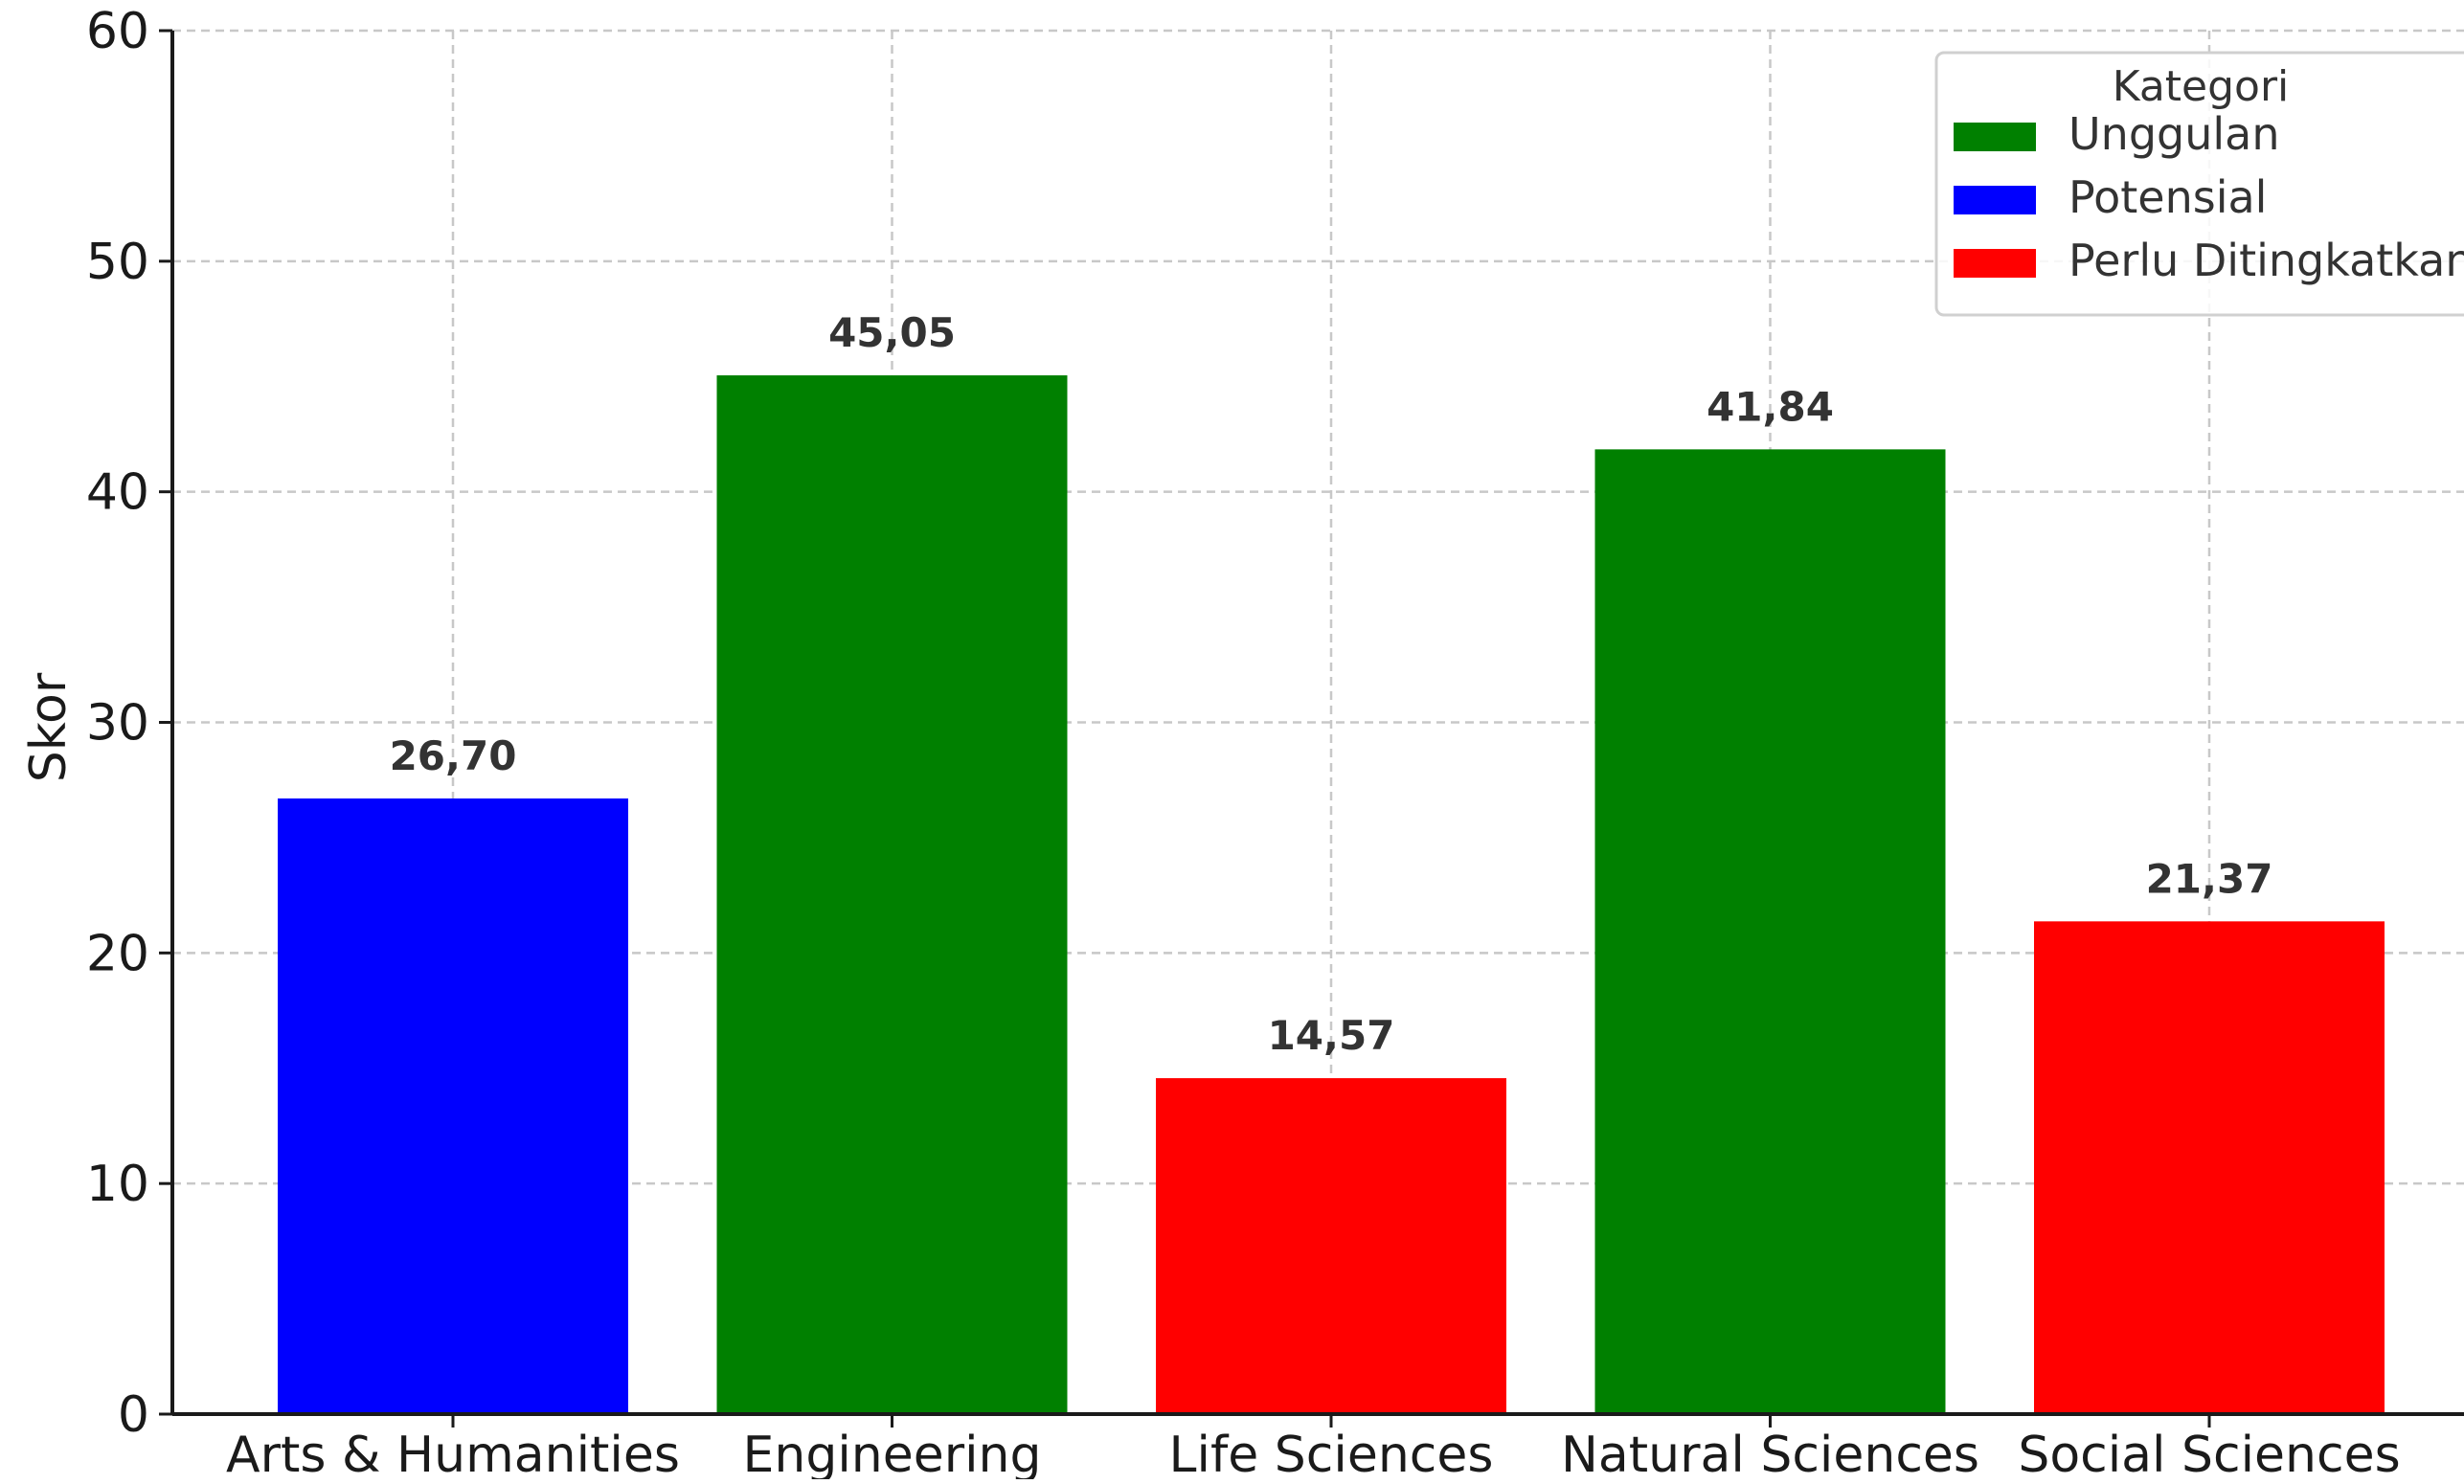  I want to click on x-tick-label: Engineering, so click(892, 1453).